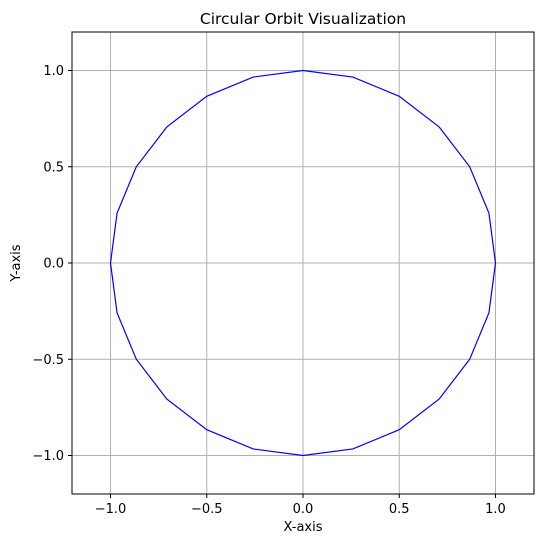 This screenshot has width=544, height=547. What do you see at coordinates (111, 509) in the screenshot?
I see `x-tick-label: −1.0` at bounding box center [111, 509].